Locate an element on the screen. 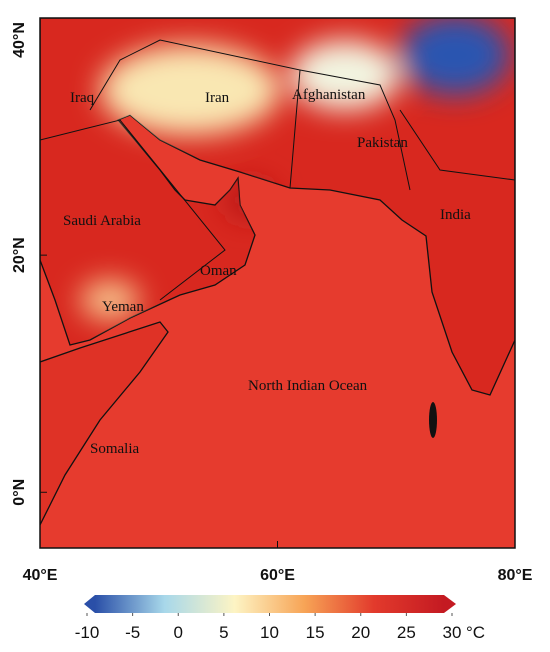 The image size is (550, 652). region-label: Saudi Arabia is located at coordinates (102, 221).